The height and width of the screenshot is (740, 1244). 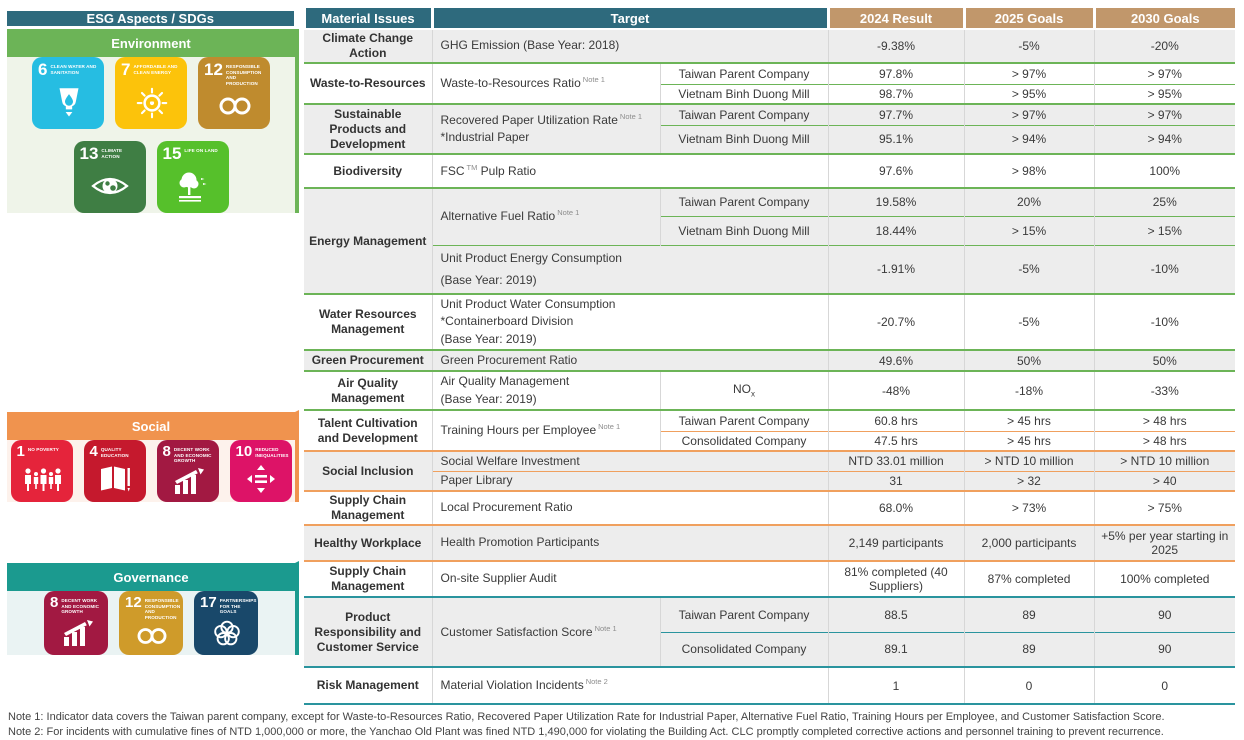 What do you see at coordinates (896, 73) in the screenshot?
I see `cell-2024-result: 97.8%` at bounding box center [896, 73].